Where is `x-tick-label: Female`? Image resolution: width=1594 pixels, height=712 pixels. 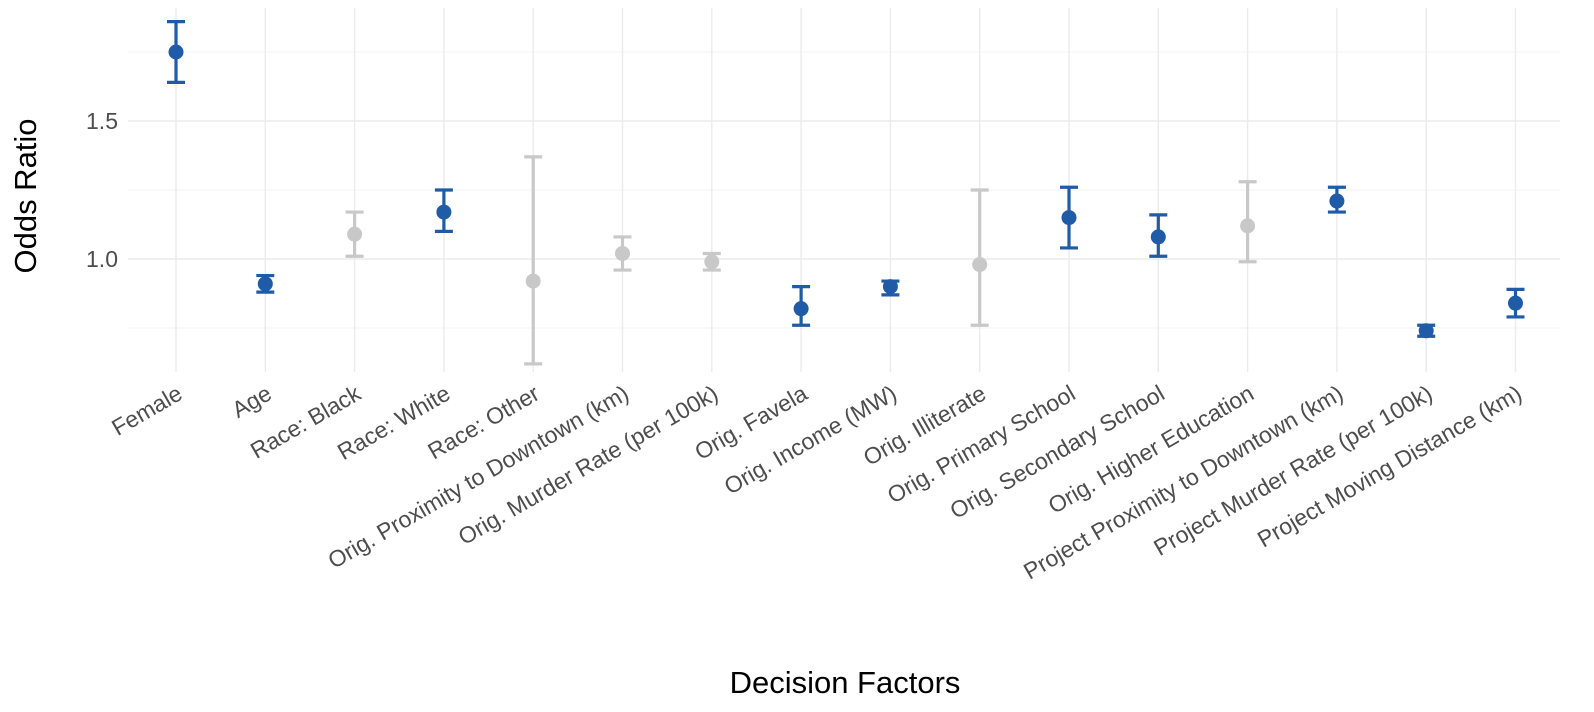
x-tick-label: Female is located at coordinates (146, 410).